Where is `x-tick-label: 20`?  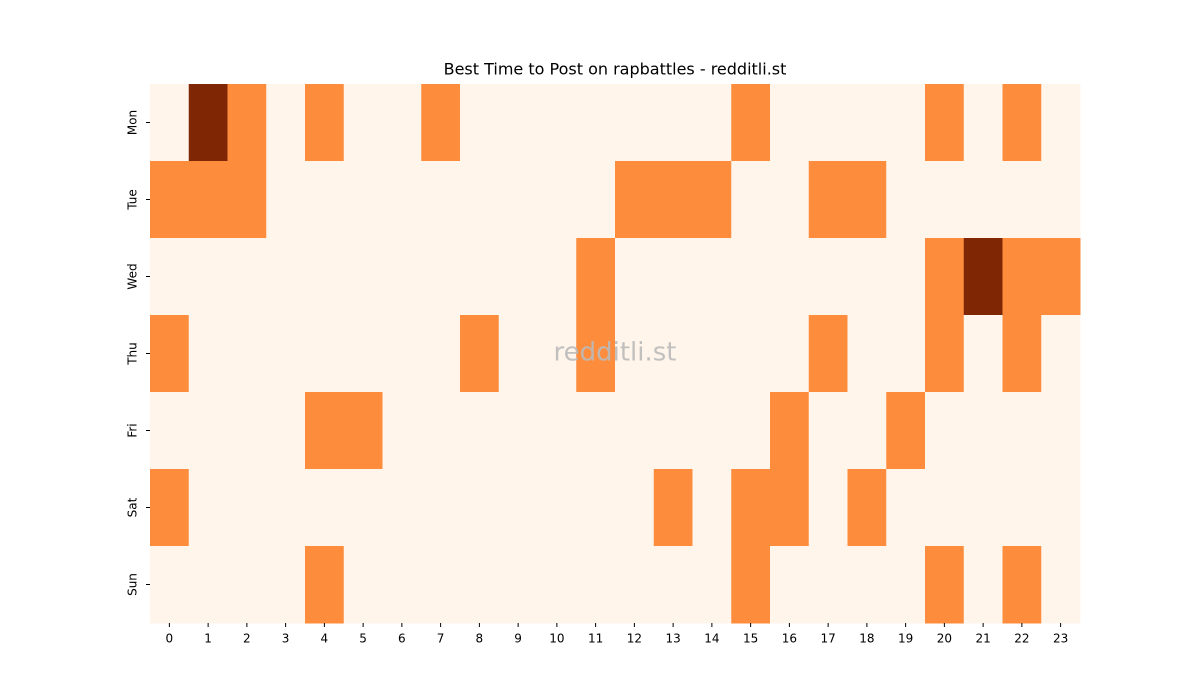
x-tick-label: 20 is located at coordinates (944, 639).